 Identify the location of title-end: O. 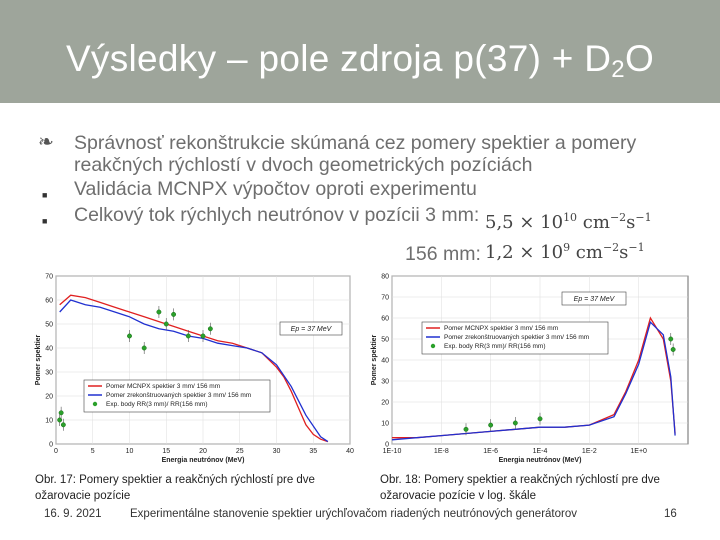
(639, 58).